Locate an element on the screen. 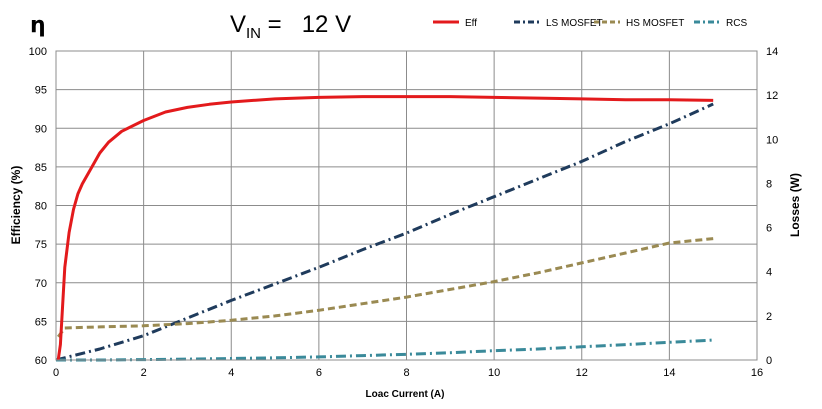  y-left-tick-label: 85 is located at coordinates (41, 168).